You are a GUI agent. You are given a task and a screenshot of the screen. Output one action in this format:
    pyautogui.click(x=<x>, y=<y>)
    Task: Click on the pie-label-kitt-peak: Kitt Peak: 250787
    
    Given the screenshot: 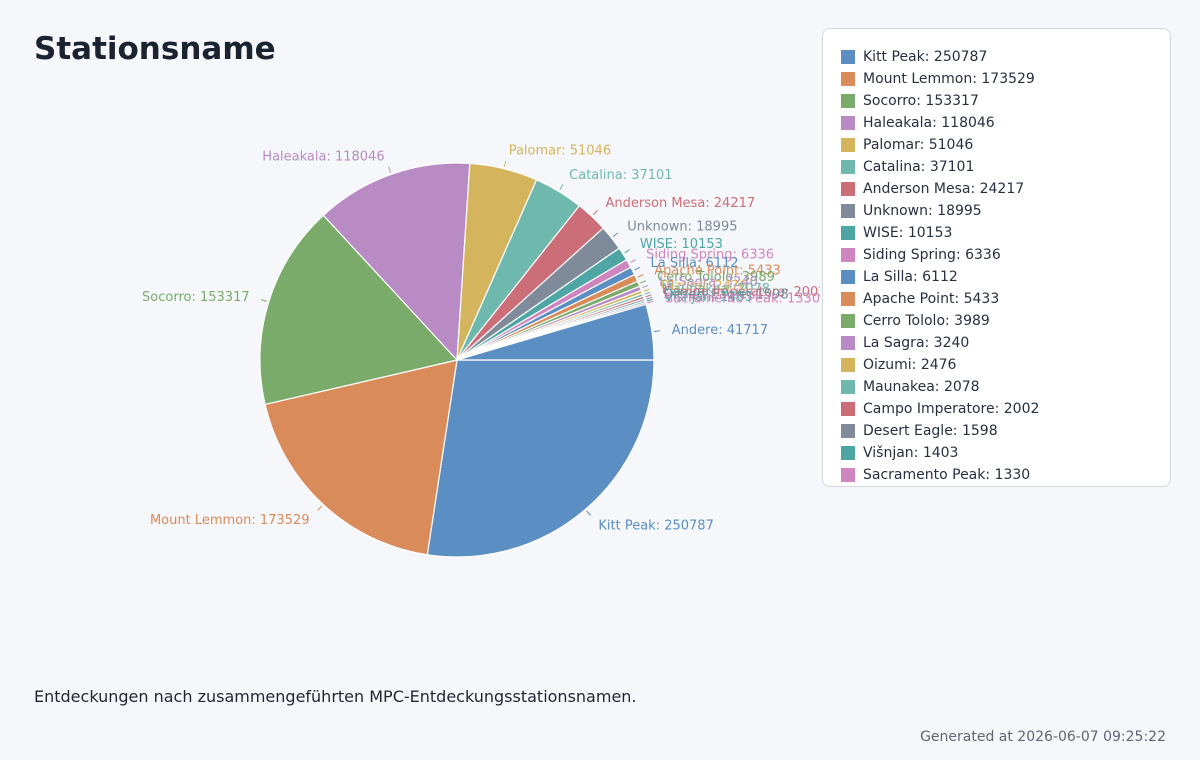 What is the action you would take?
    pyautogui.click(x=655, y=526)
    